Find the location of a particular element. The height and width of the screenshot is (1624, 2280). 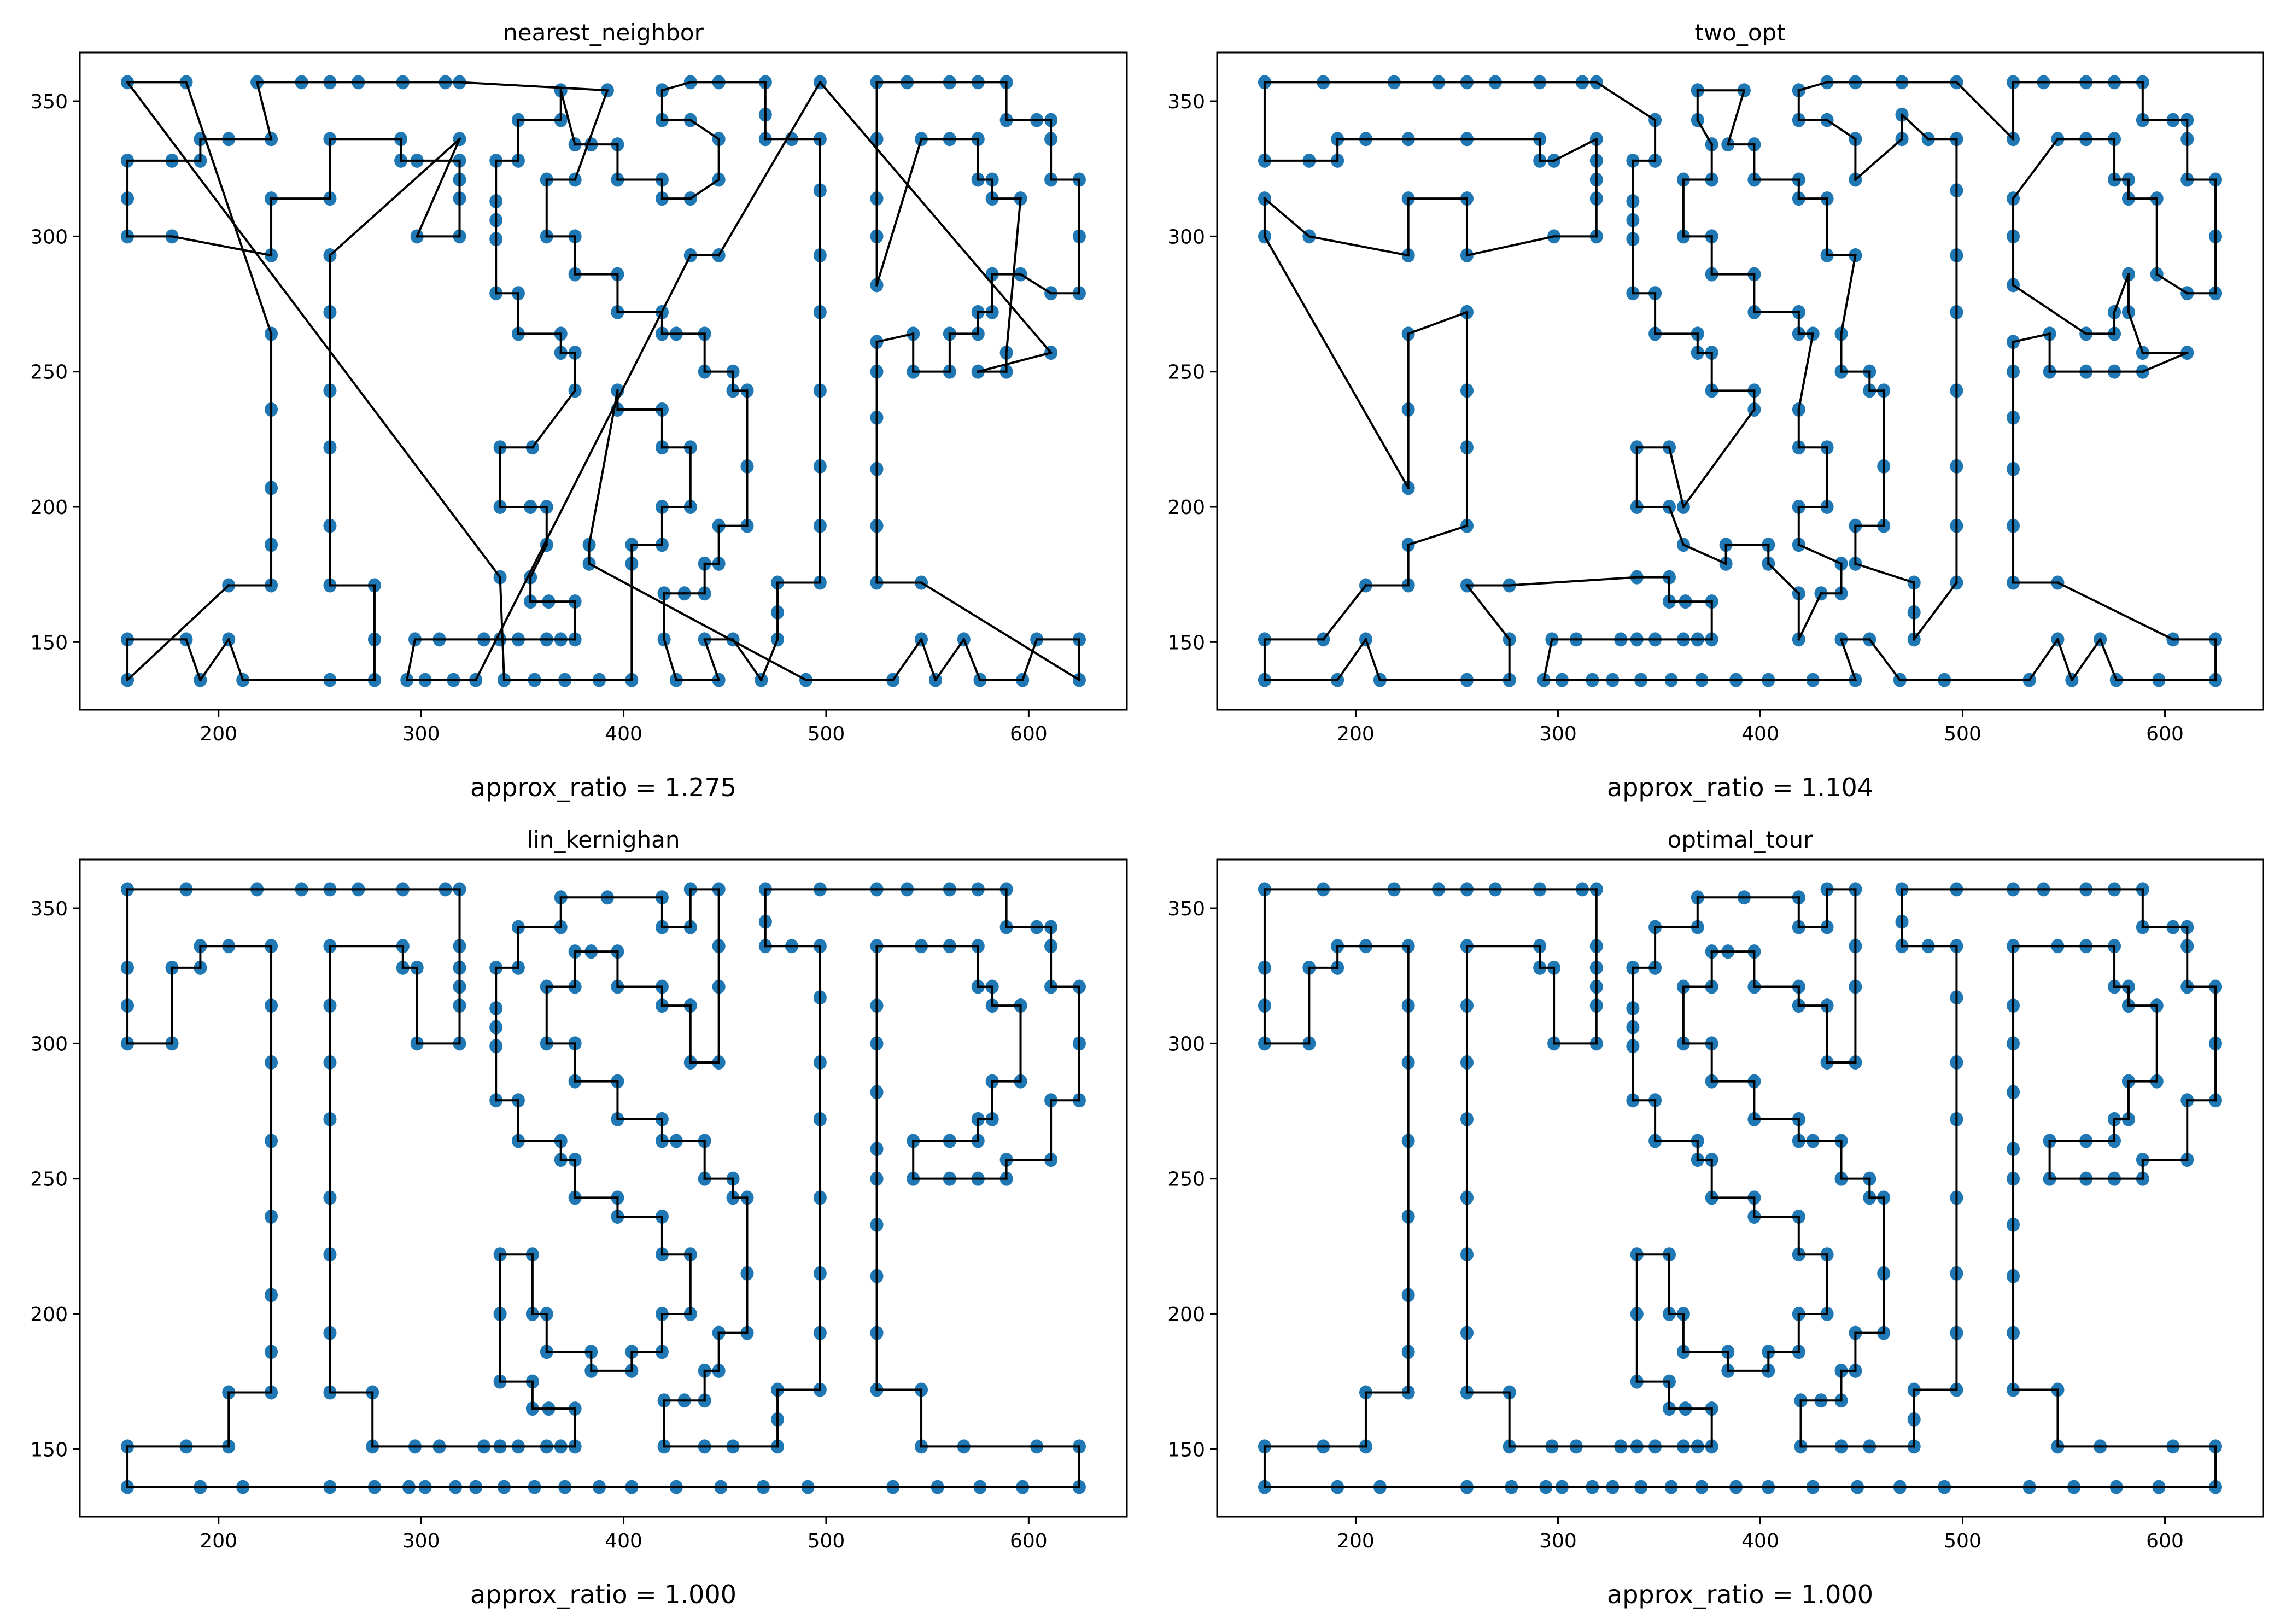

approx-ratio-label: approx_ratio = 1.275 is located at coordinates (603, 788).